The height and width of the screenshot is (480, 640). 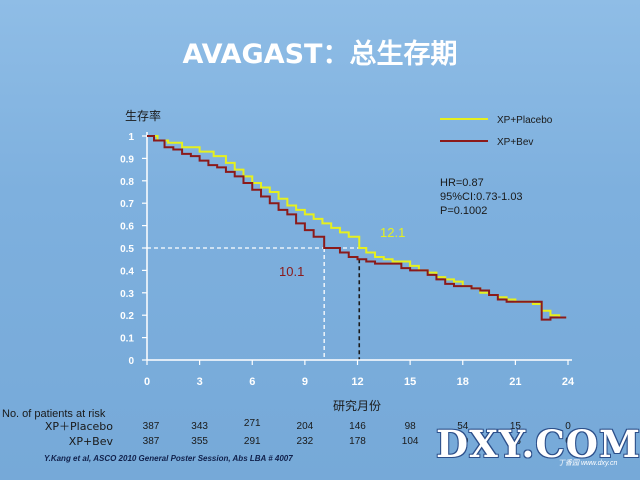 I want to click on y-tick-label: 0.2, so click(x=127, y=316).